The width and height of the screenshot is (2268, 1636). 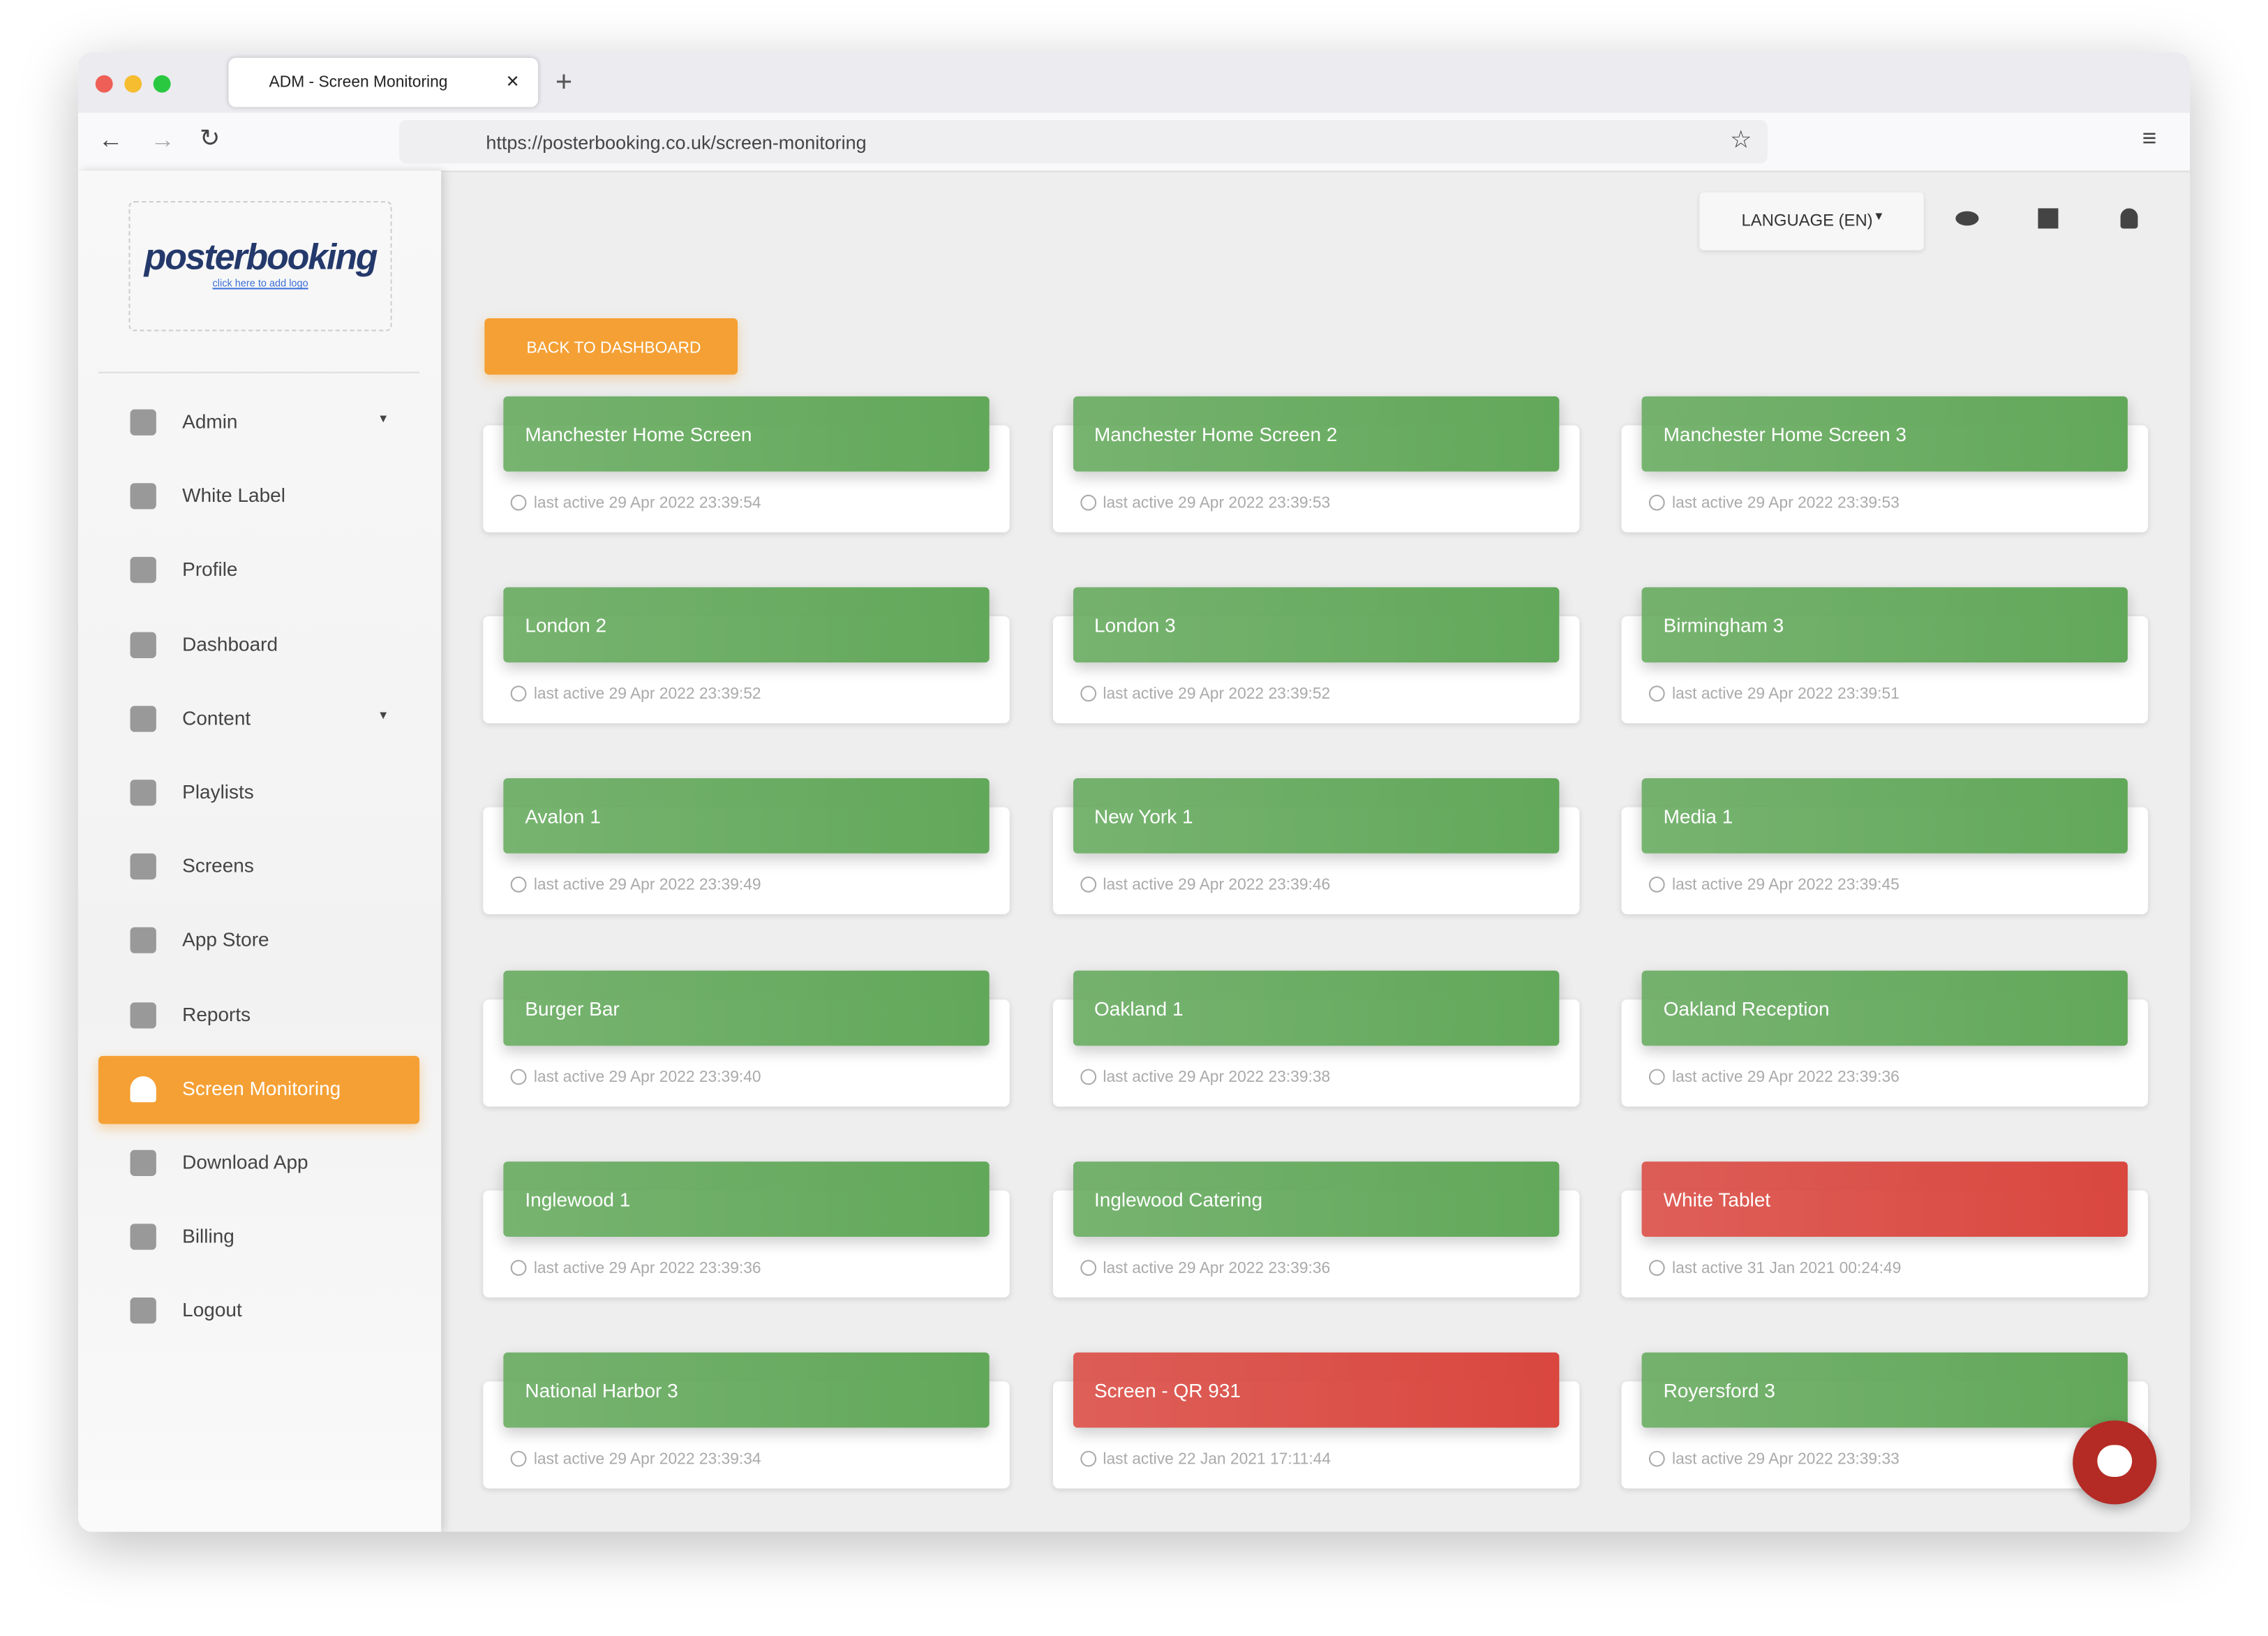 I want to click on screen-header: Manchester Home Screen 2, so click(x=1315, y=434).